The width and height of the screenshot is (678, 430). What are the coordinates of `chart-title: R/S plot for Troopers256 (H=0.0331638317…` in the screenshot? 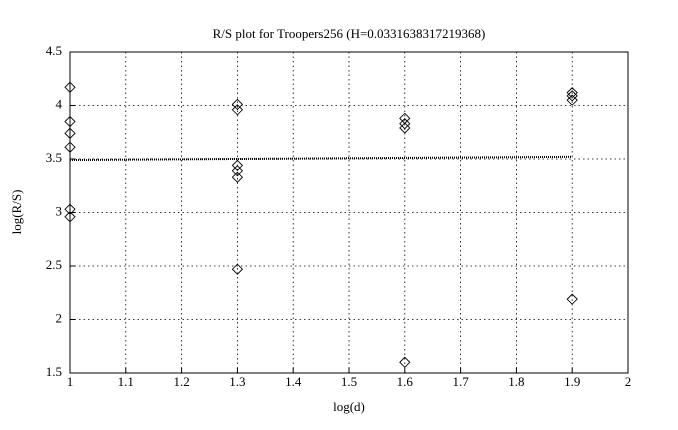 It's located at (349, 33).